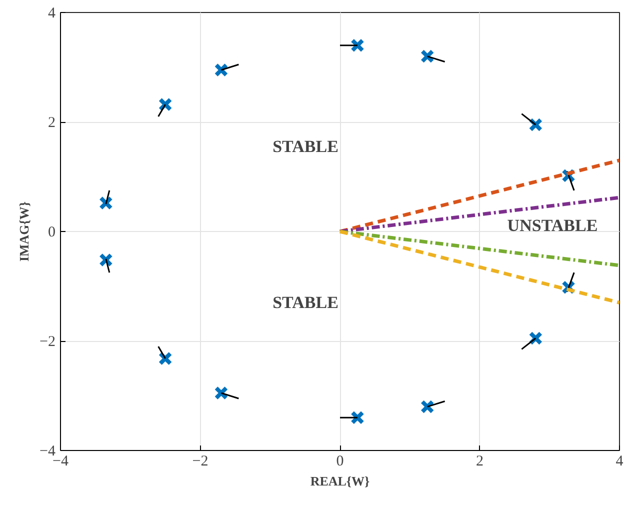  Describe the element at coordinates (52, 14) in the screenshot. I see `y-tick-label: 4` at that location.